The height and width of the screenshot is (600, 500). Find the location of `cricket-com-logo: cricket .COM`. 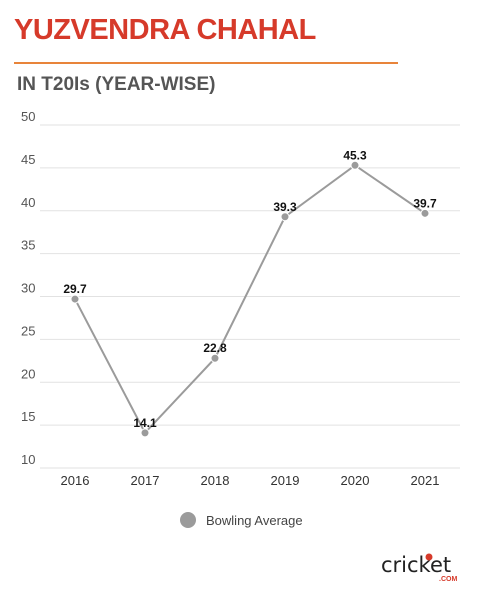

cricket-com-logo: cricket .COM is located at coordinates (419, 568).